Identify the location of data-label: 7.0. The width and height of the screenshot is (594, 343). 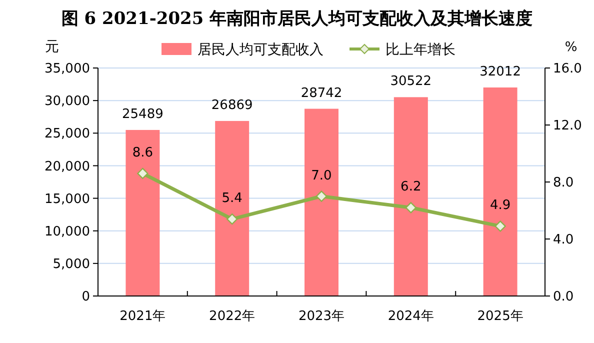
(321, 176).